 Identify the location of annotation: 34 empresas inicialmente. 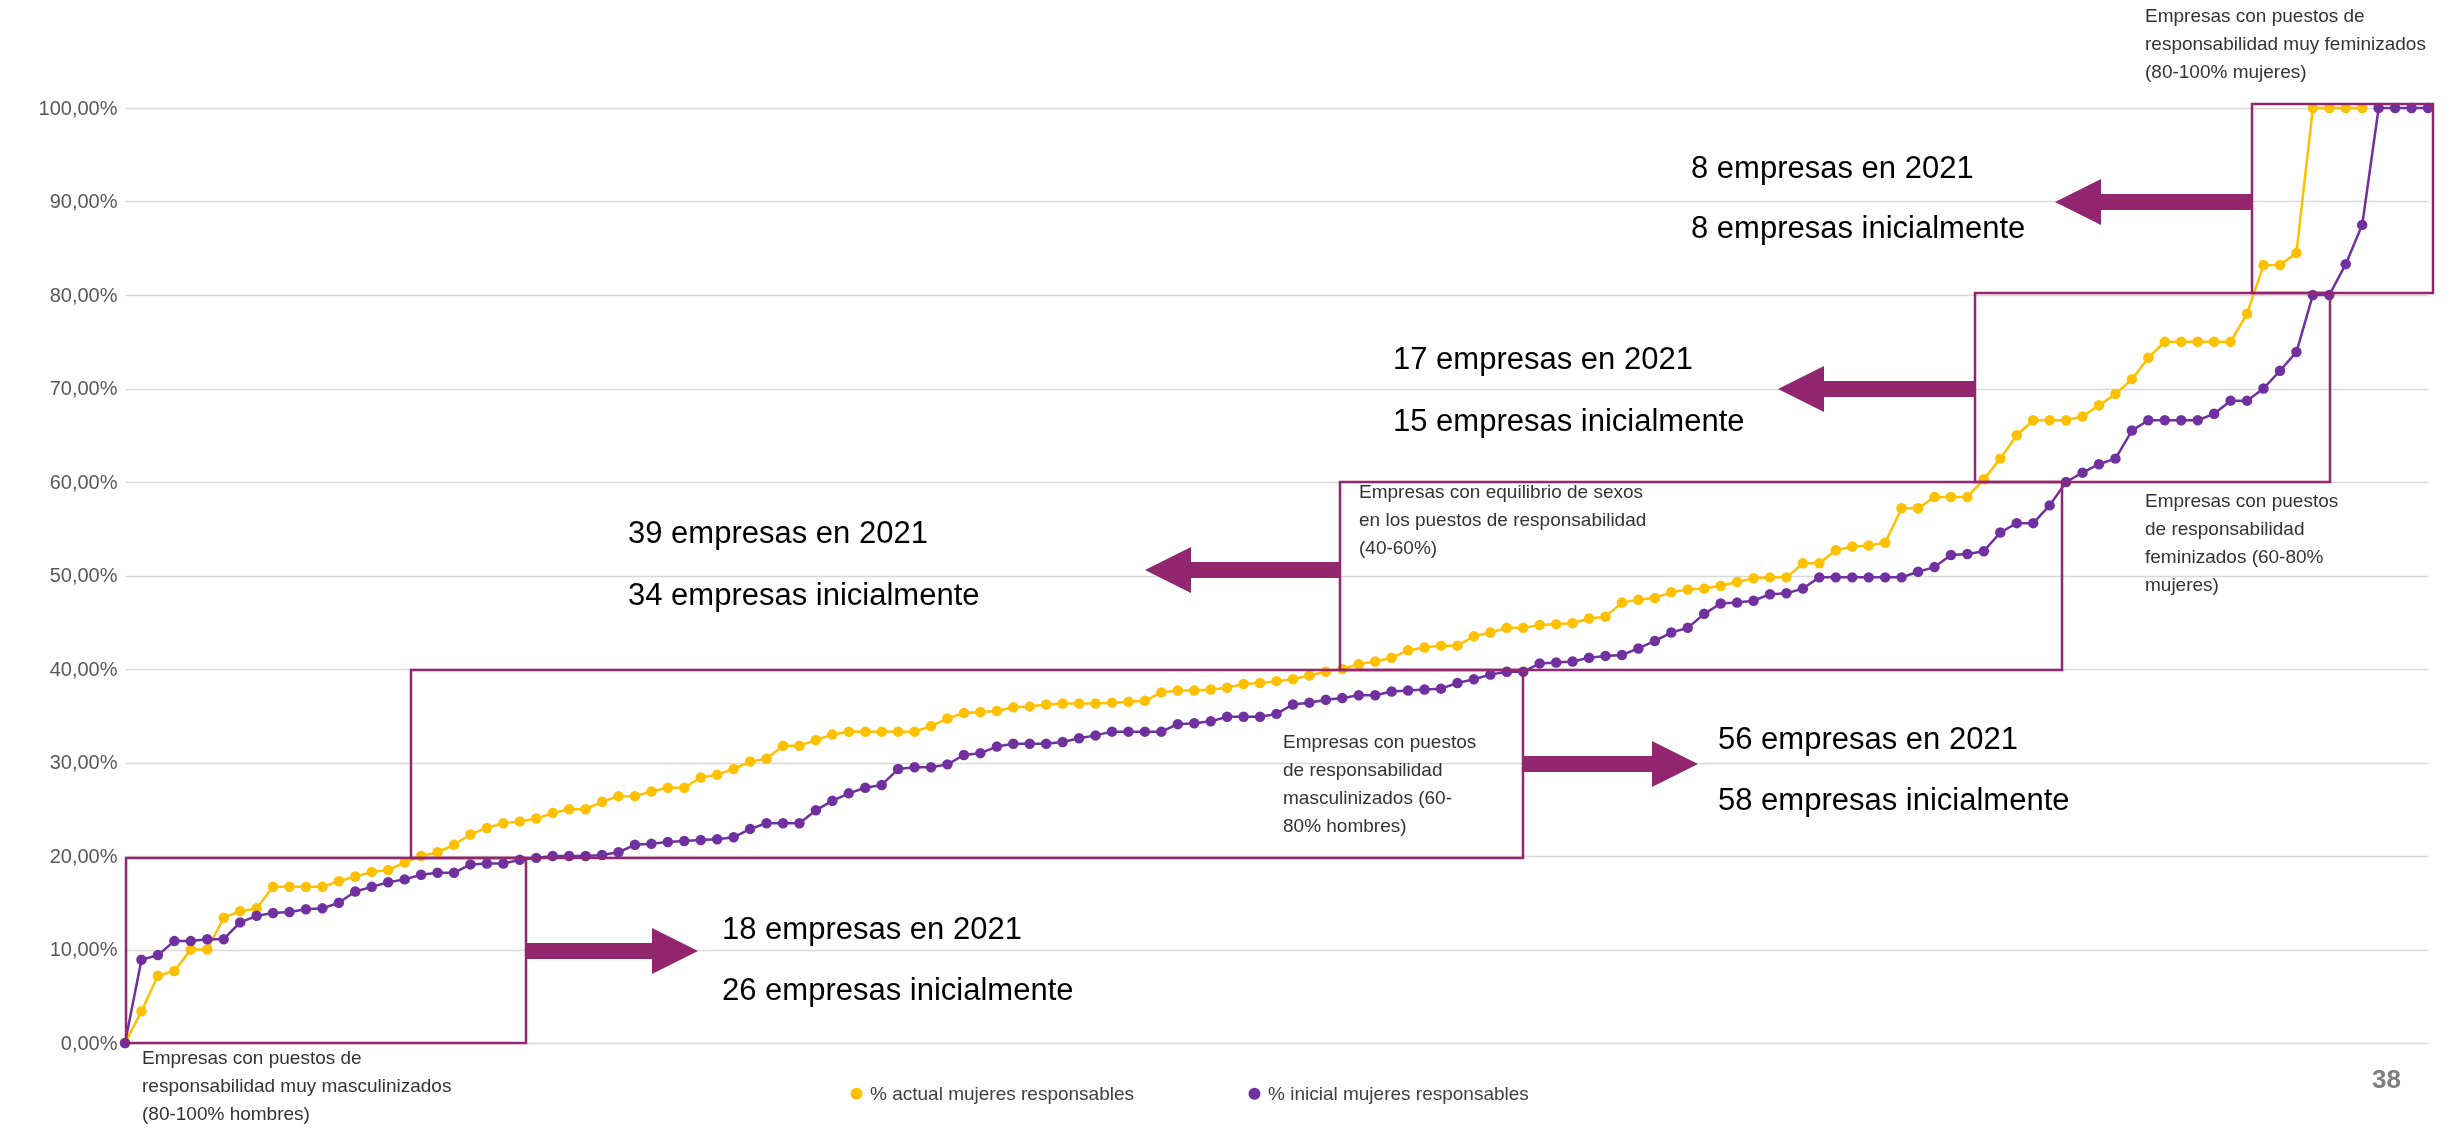
(804, 595).